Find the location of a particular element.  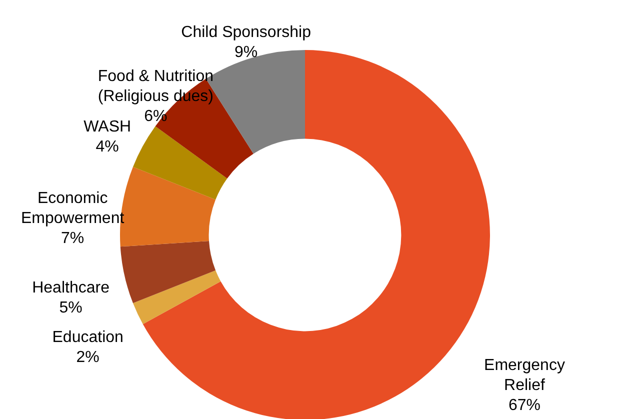

slice-label: Child Sponsorship is located at coordinates (246, 33).